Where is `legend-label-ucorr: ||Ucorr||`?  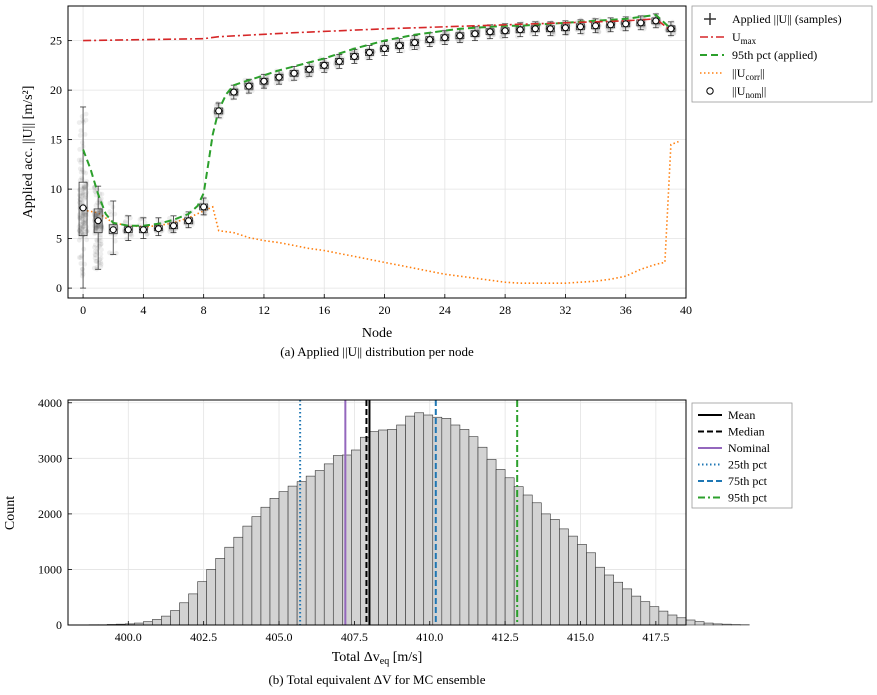 legend-label-ucorr: ||Ucorr|| is located at coordinates (748, 74).